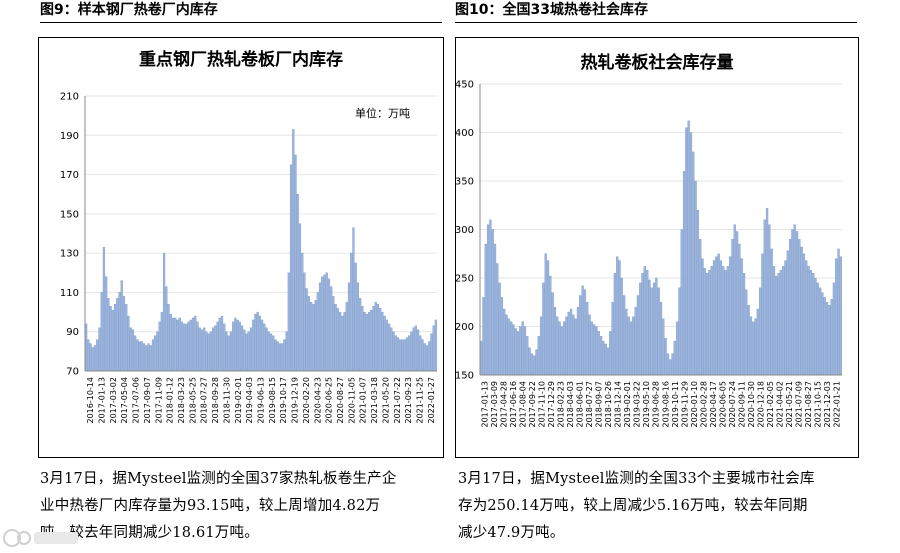 This screenshot has height=553, width=900. Describe the element at coordinates (551, 404) in the screenshot. I see `x-tick-label: 2017-12-29` at that location.